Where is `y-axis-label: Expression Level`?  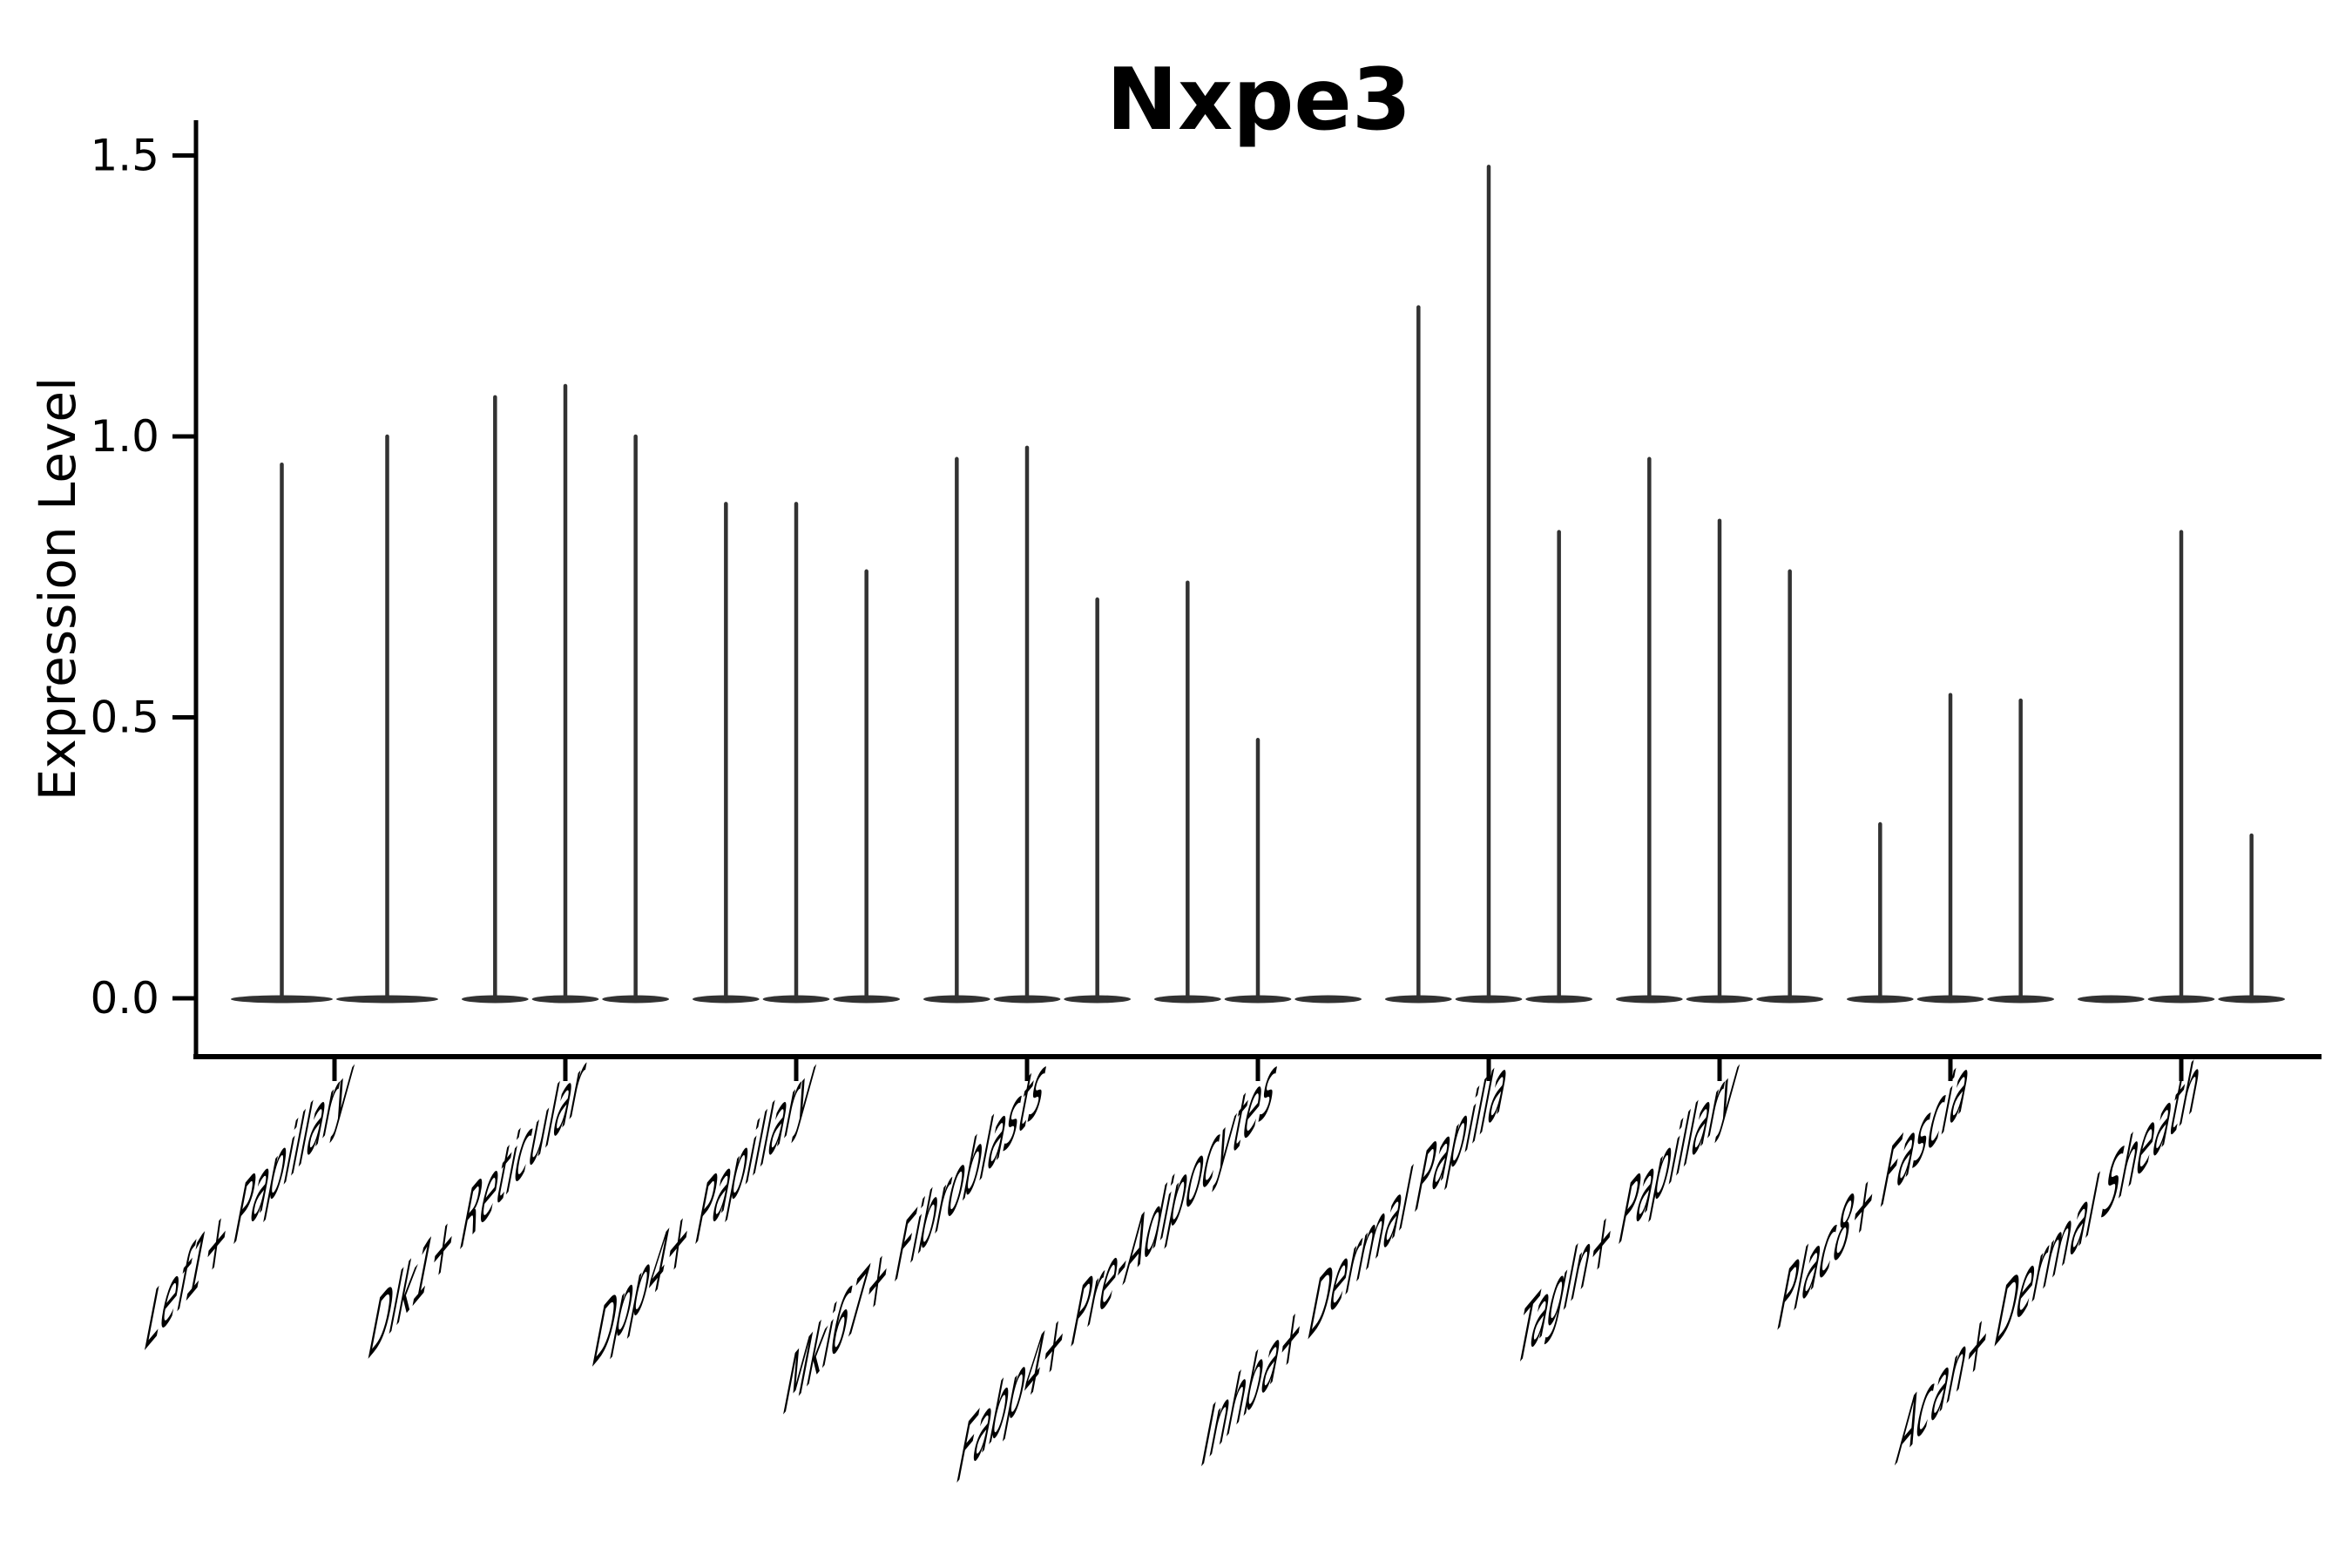
y-axis-label: Expression Level is located at coordinates (58, 589).